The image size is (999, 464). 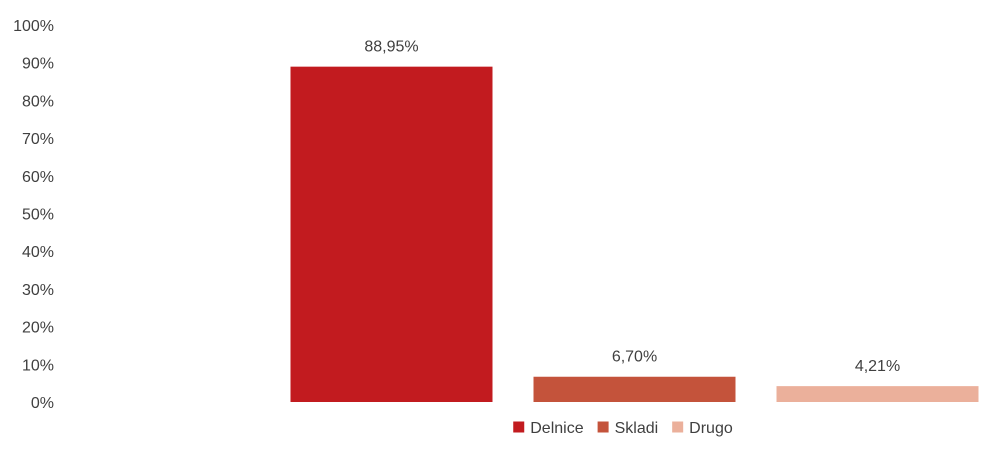 What do you see at coordinates (33, 26) in the screenshot?
I see `y-tick-label: 100%` at bounding box center [33, 26].